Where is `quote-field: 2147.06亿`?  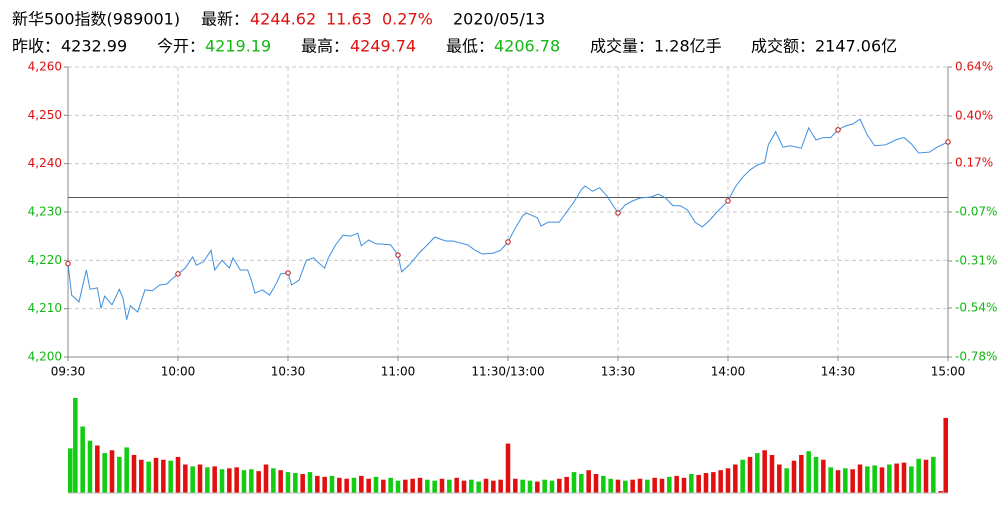 quote-field: 2147.06亿 is located at coordinates (856, 46).